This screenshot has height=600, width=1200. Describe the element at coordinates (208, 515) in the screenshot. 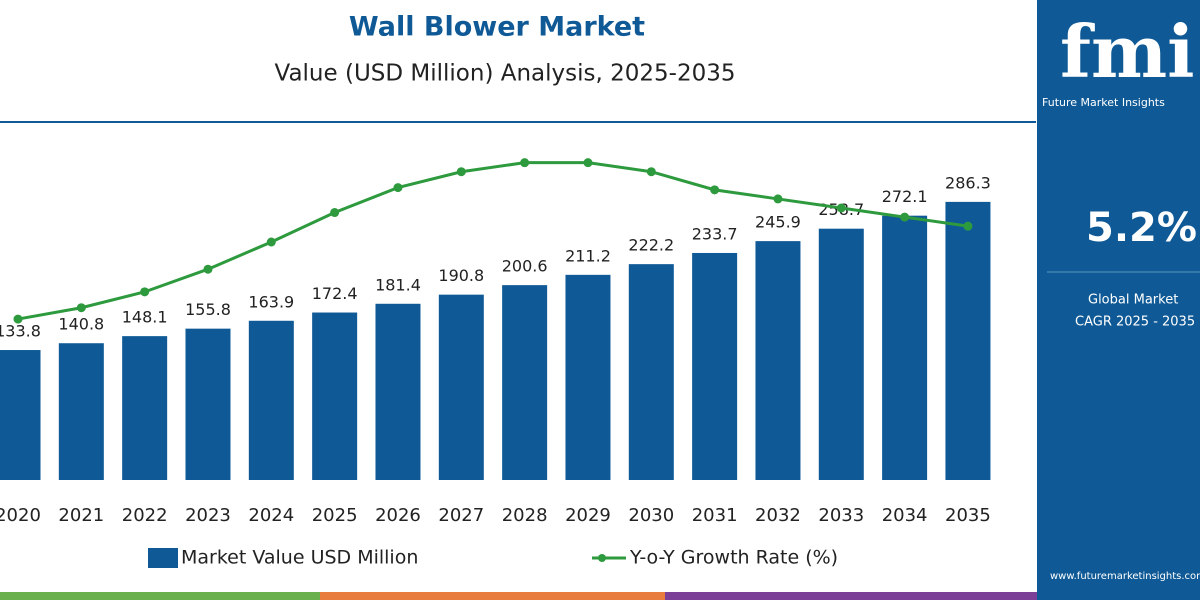

I see `x-tick-label: 2023` at that location.